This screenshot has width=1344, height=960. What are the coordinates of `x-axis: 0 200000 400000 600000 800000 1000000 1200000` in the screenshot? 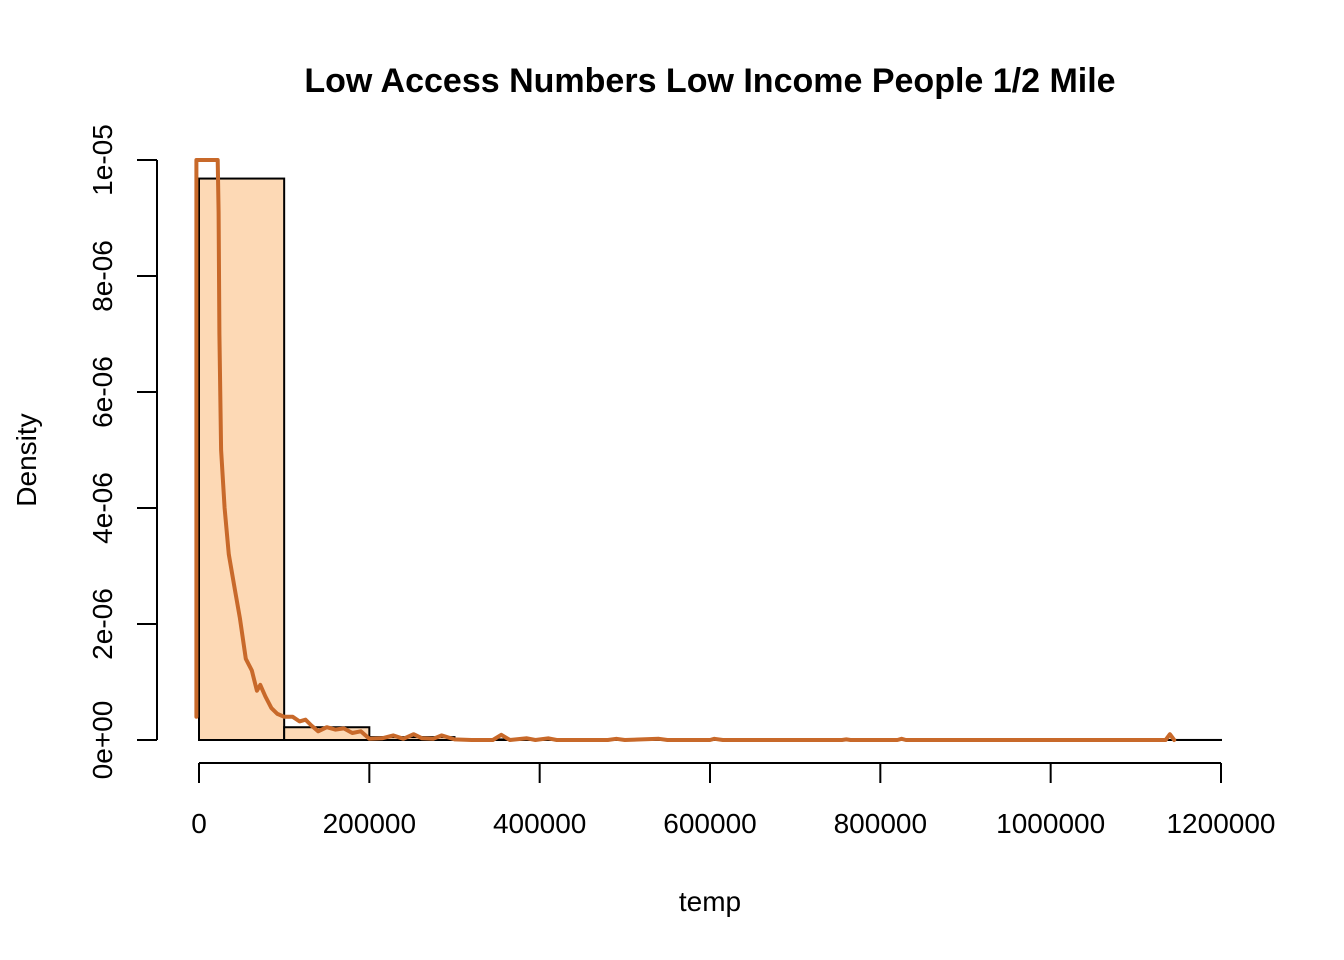 It's located at (733, 800).